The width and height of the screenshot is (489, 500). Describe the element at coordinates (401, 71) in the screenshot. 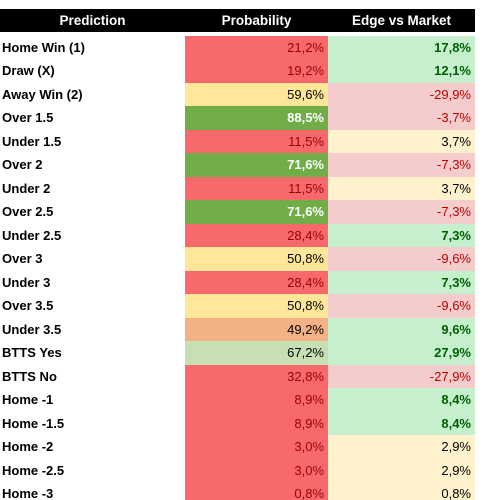

I see `edge-cell: 12,1%` at that location.